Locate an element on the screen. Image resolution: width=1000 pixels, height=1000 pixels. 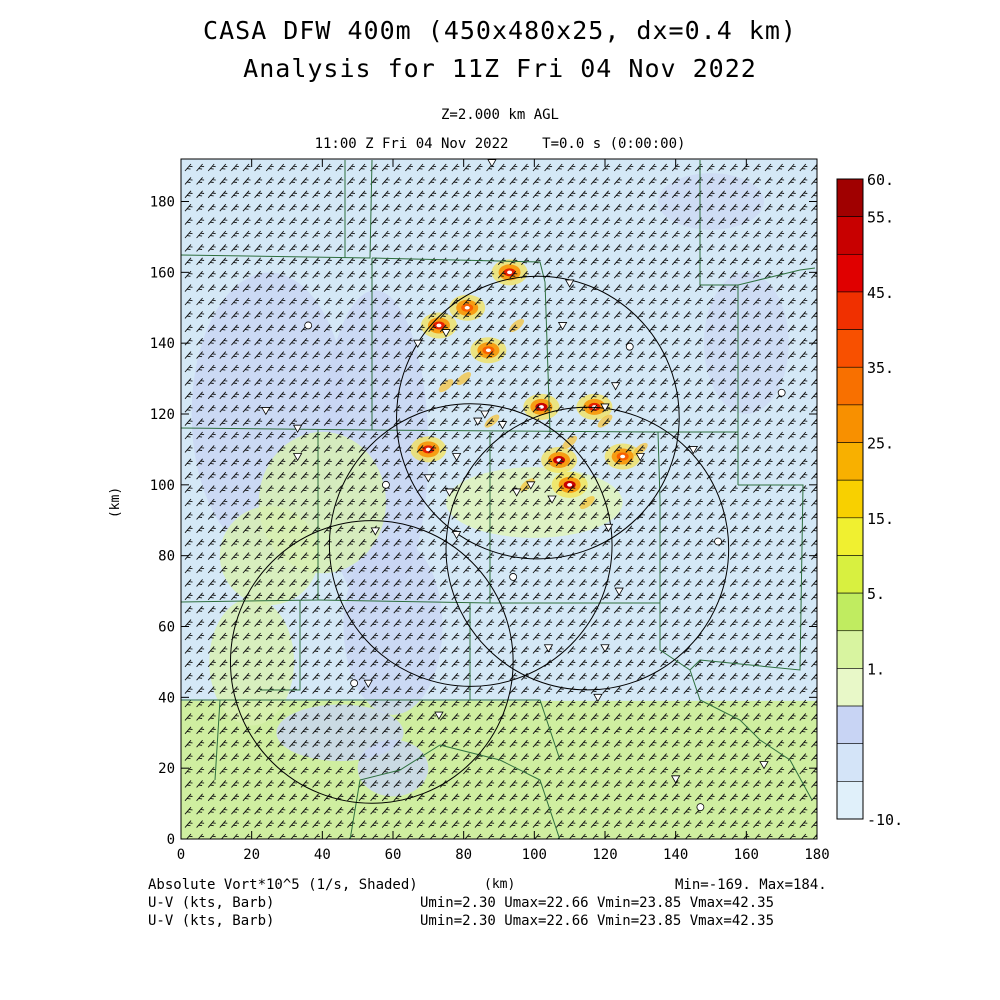
y-tick-label-8: 160 is located at coordinates (162, 273).